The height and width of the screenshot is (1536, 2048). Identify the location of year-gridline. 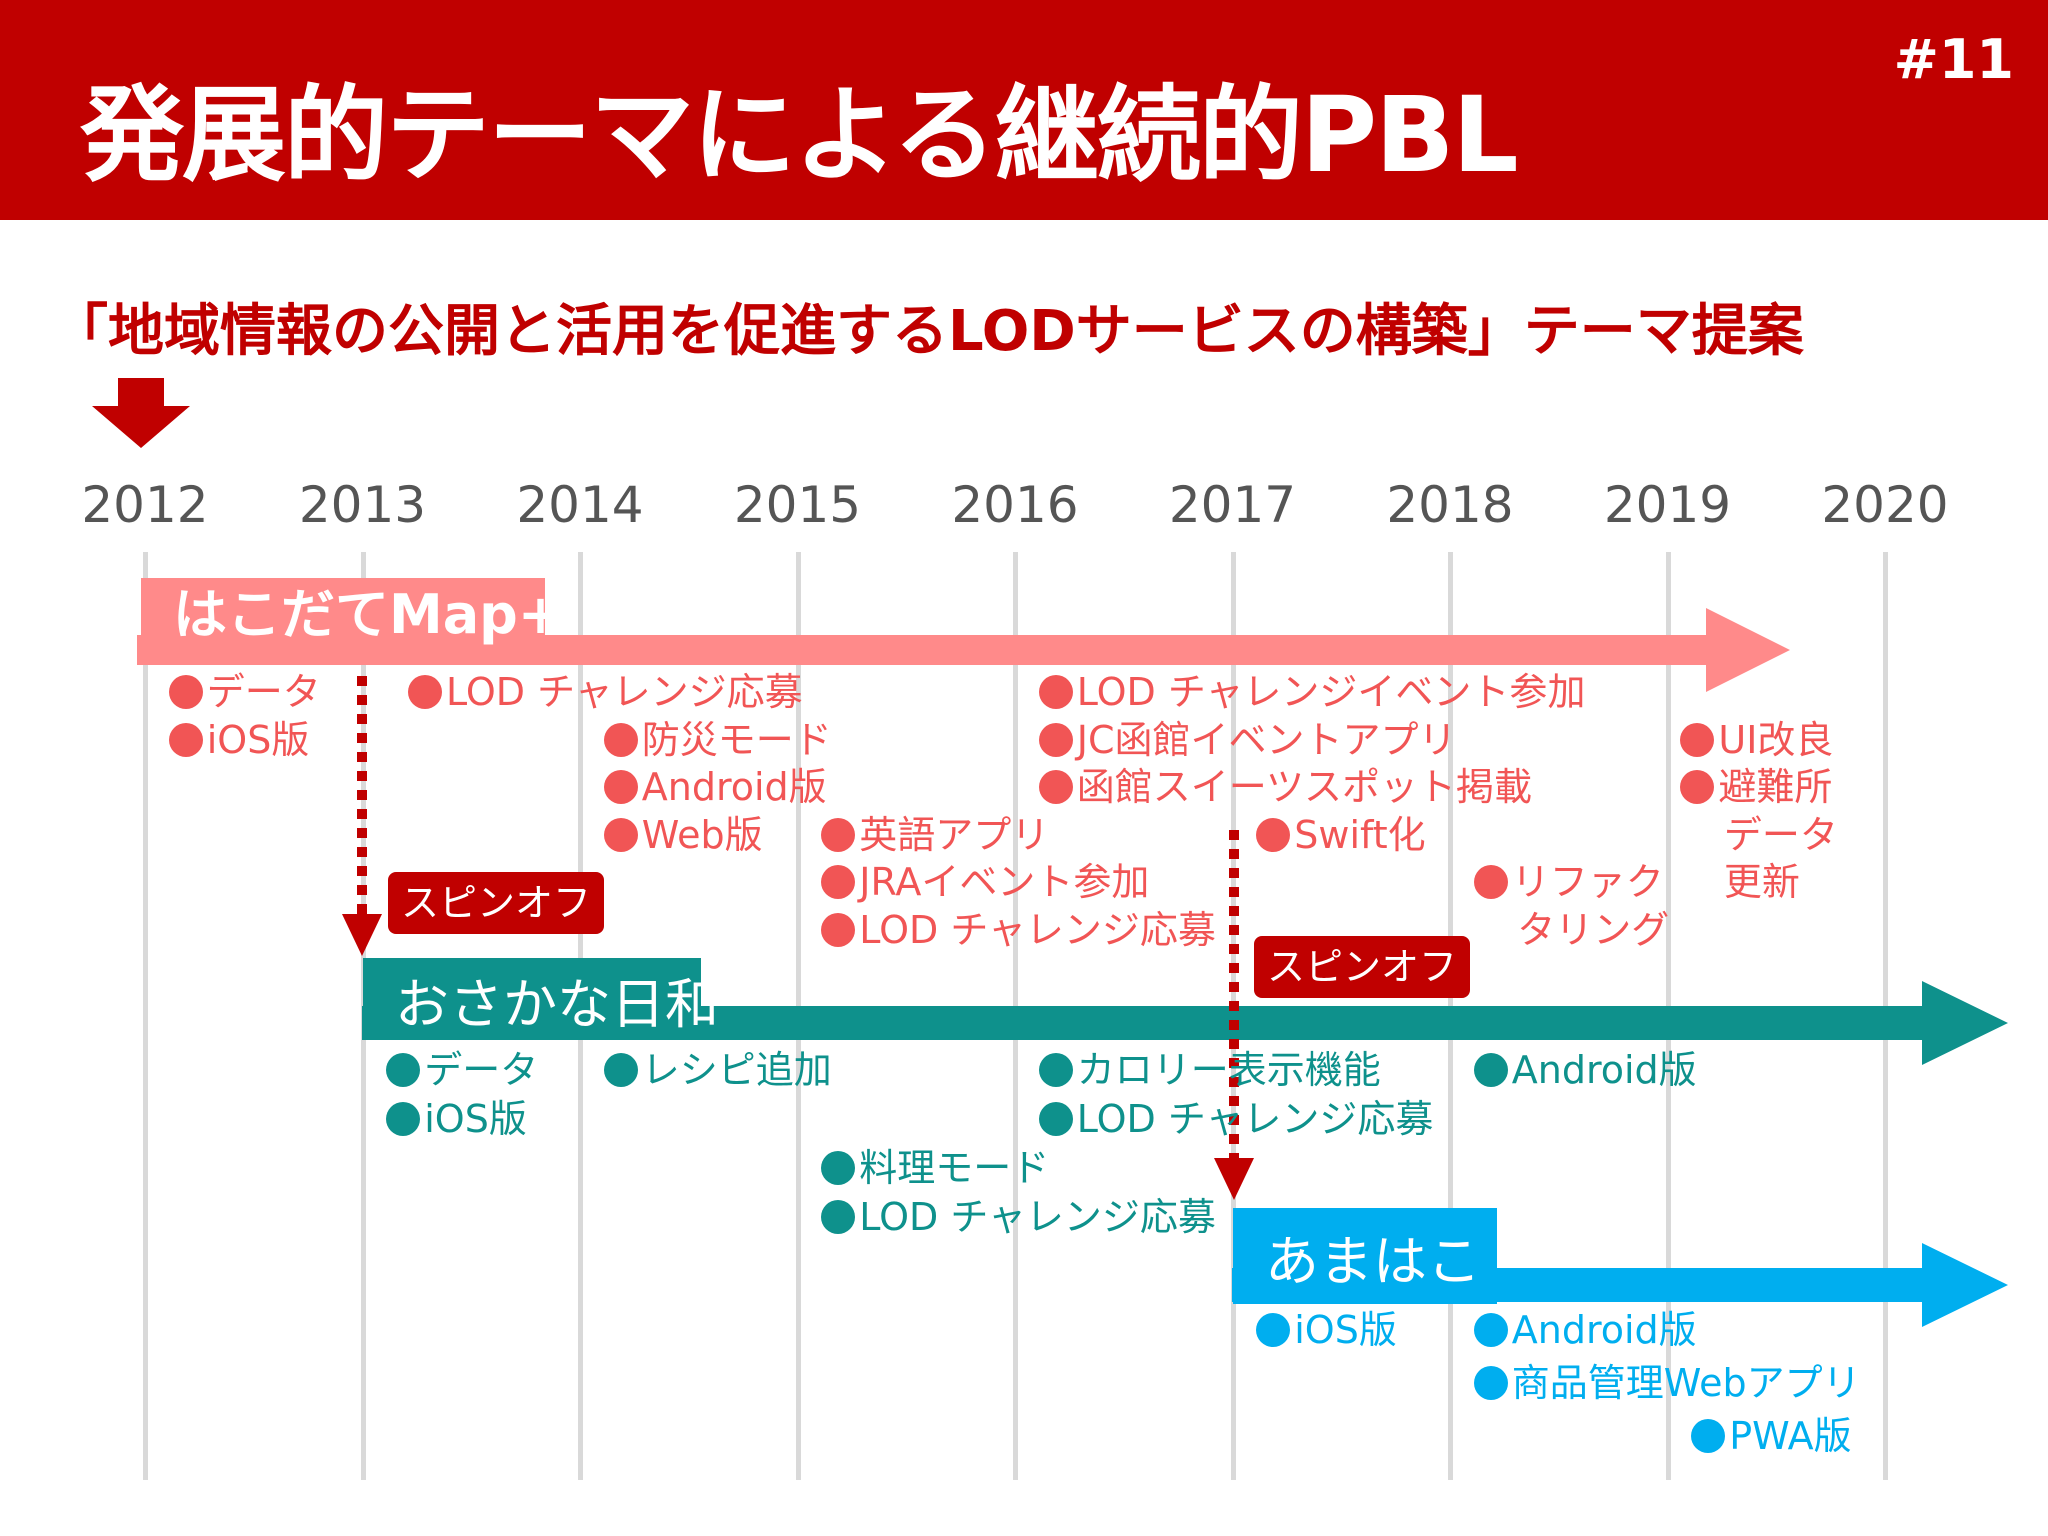
(145, 1016).